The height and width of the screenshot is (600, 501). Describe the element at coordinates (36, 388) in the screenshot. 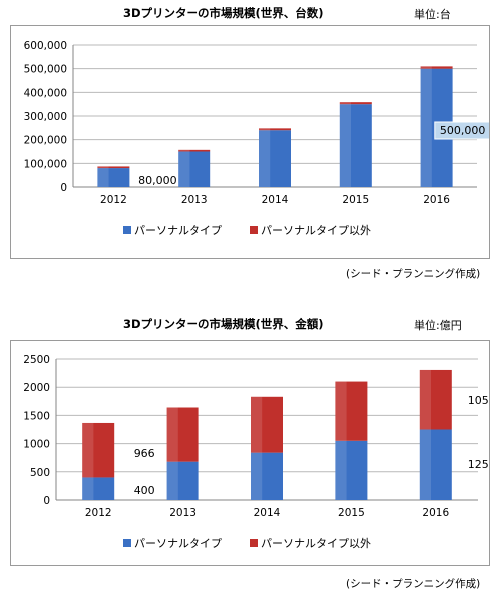

I see `chart2-y-tick-label: 2000` at that location.